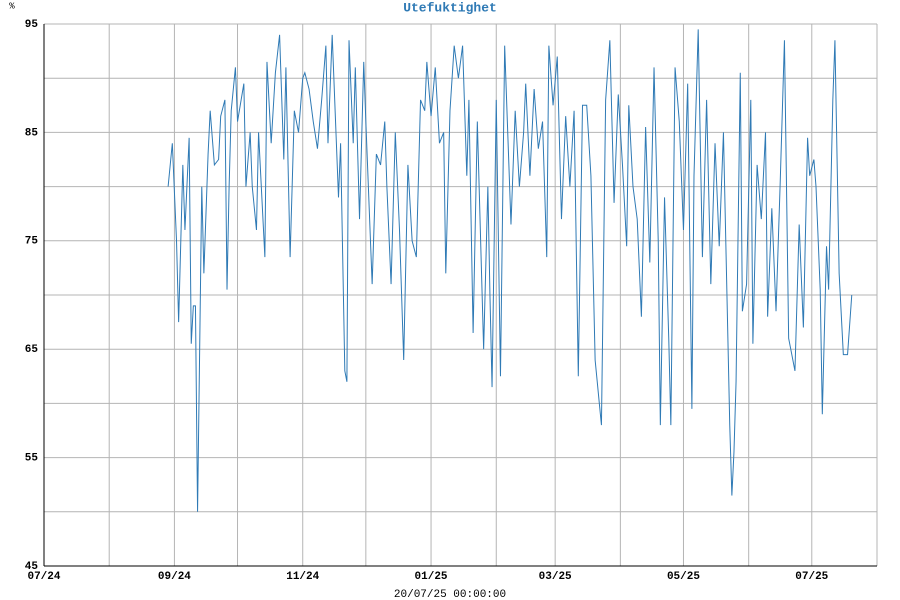 The height and width of the screenshot is (600, 900). Describe the element at coordinates (12, 6) in the screenshot. I see `y-unit: %` at that location.